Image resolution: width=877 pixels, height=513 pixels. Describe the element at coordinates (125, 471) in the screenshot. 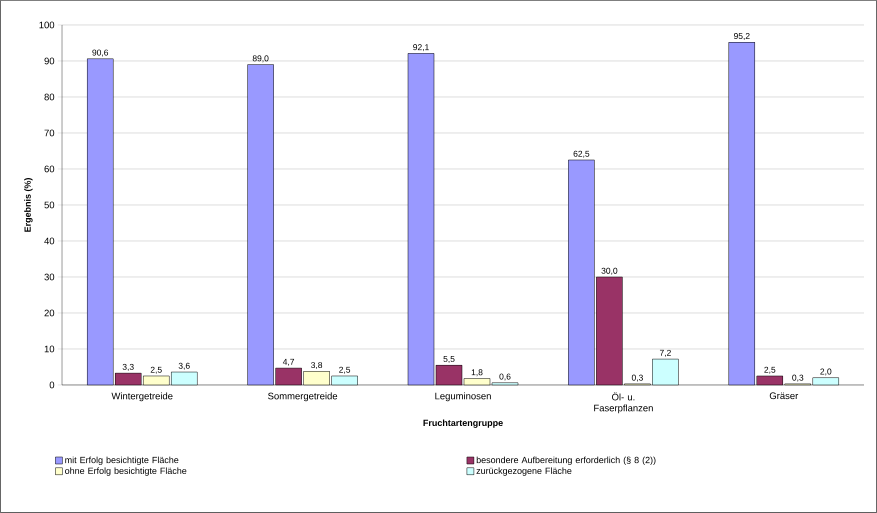

I see `legend-label: ohne Erfolg besichtigte Fläche` at that location.